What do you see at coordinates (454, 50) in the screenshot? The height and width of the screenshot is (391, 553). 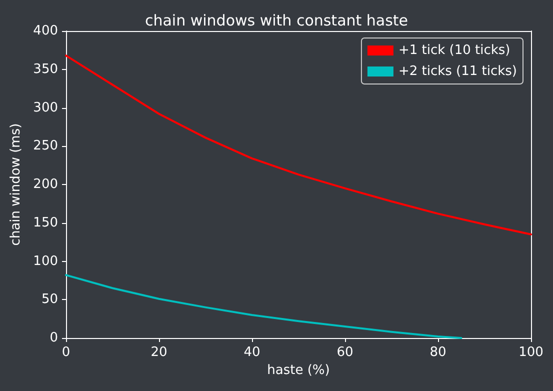 I see `legend-label: +1 tick (10 ticks)` at bounding box center [454, 50].